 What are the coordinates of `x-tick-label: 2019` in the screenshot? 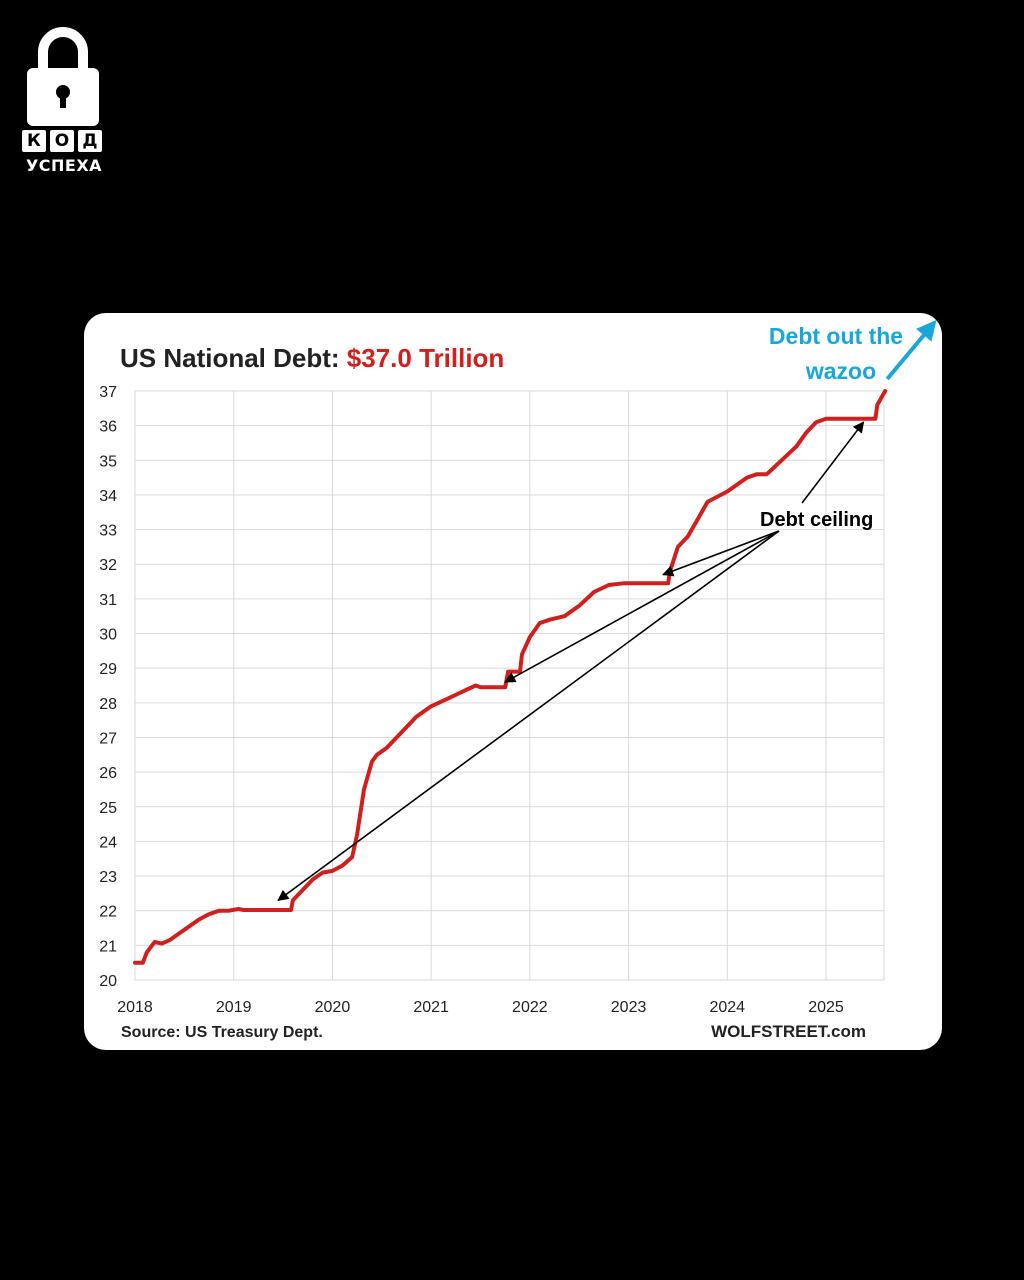 It's located at (234, 1007).